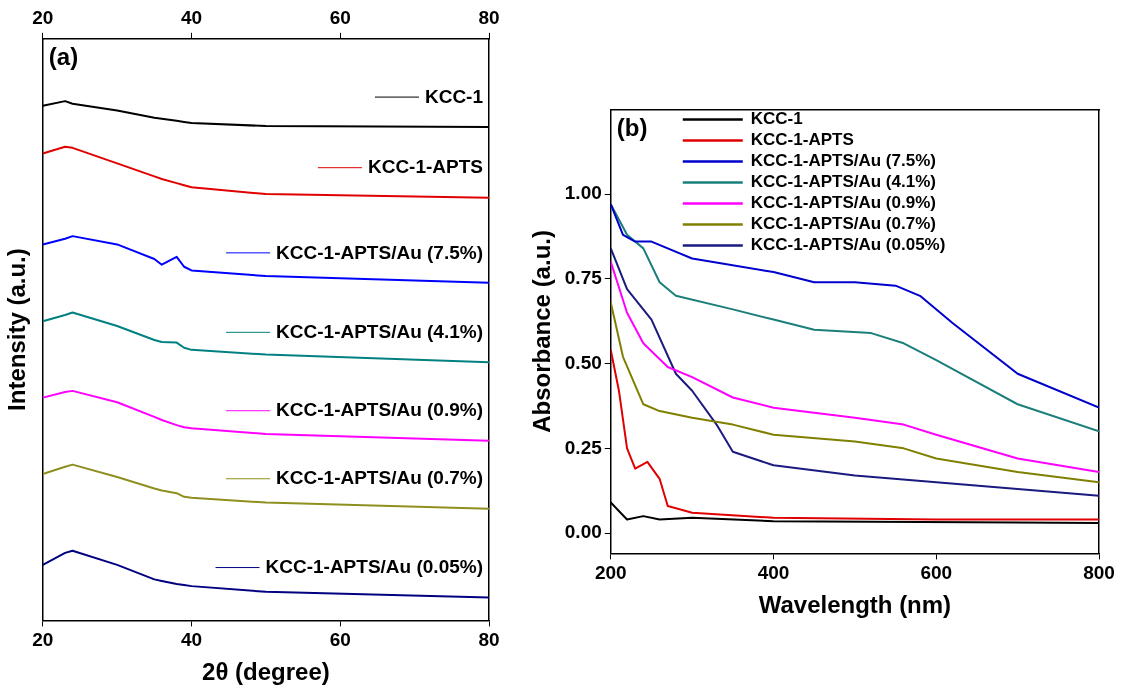  Describe the element at coordinates (855, 605) in the screenshot. I see `x-axis-title: Wavelength (nm)` at that location.